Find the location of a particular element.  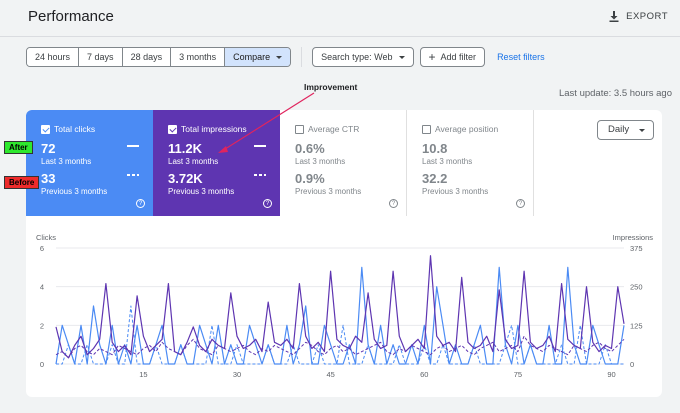

metric-label: Total impressions is located at coordinates (214, 129).